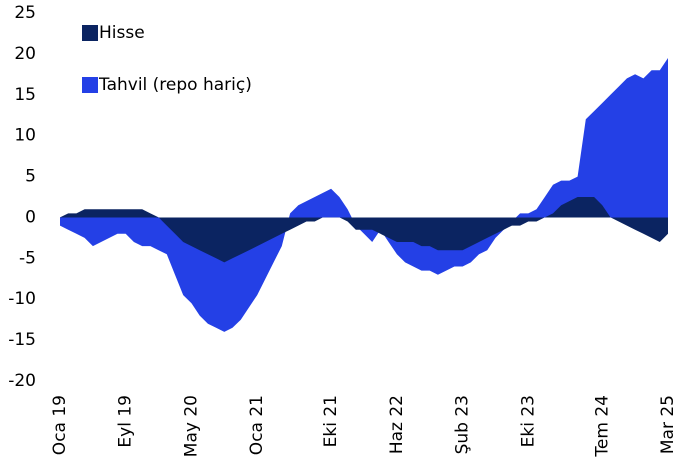 The width and height of the screenshot is (678, 471). Describe the element at coordinates (22, 340) in the screenshot. I see `y-tick-label: -15` at that location.